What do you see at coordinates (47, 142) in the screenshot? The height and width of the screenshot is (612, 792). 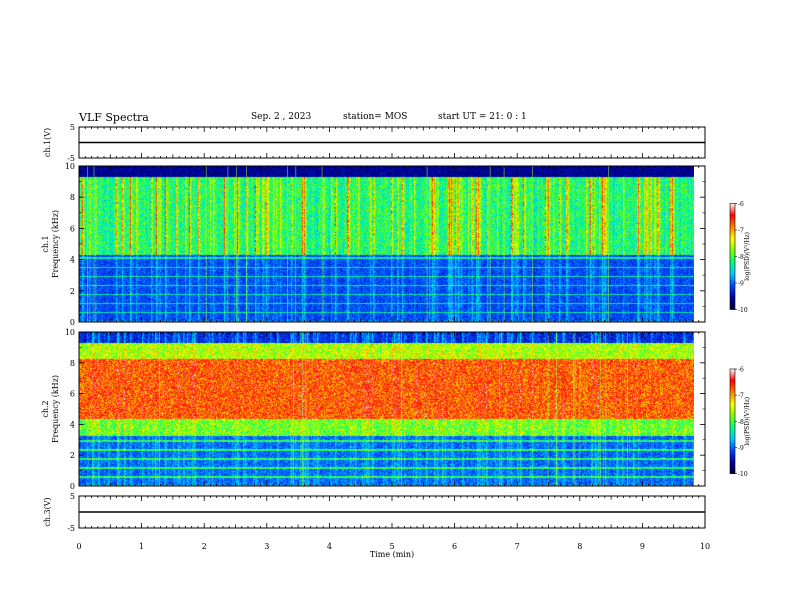 I see `y-axis-label: ch.1(V)` at bounding box center [47, 142].